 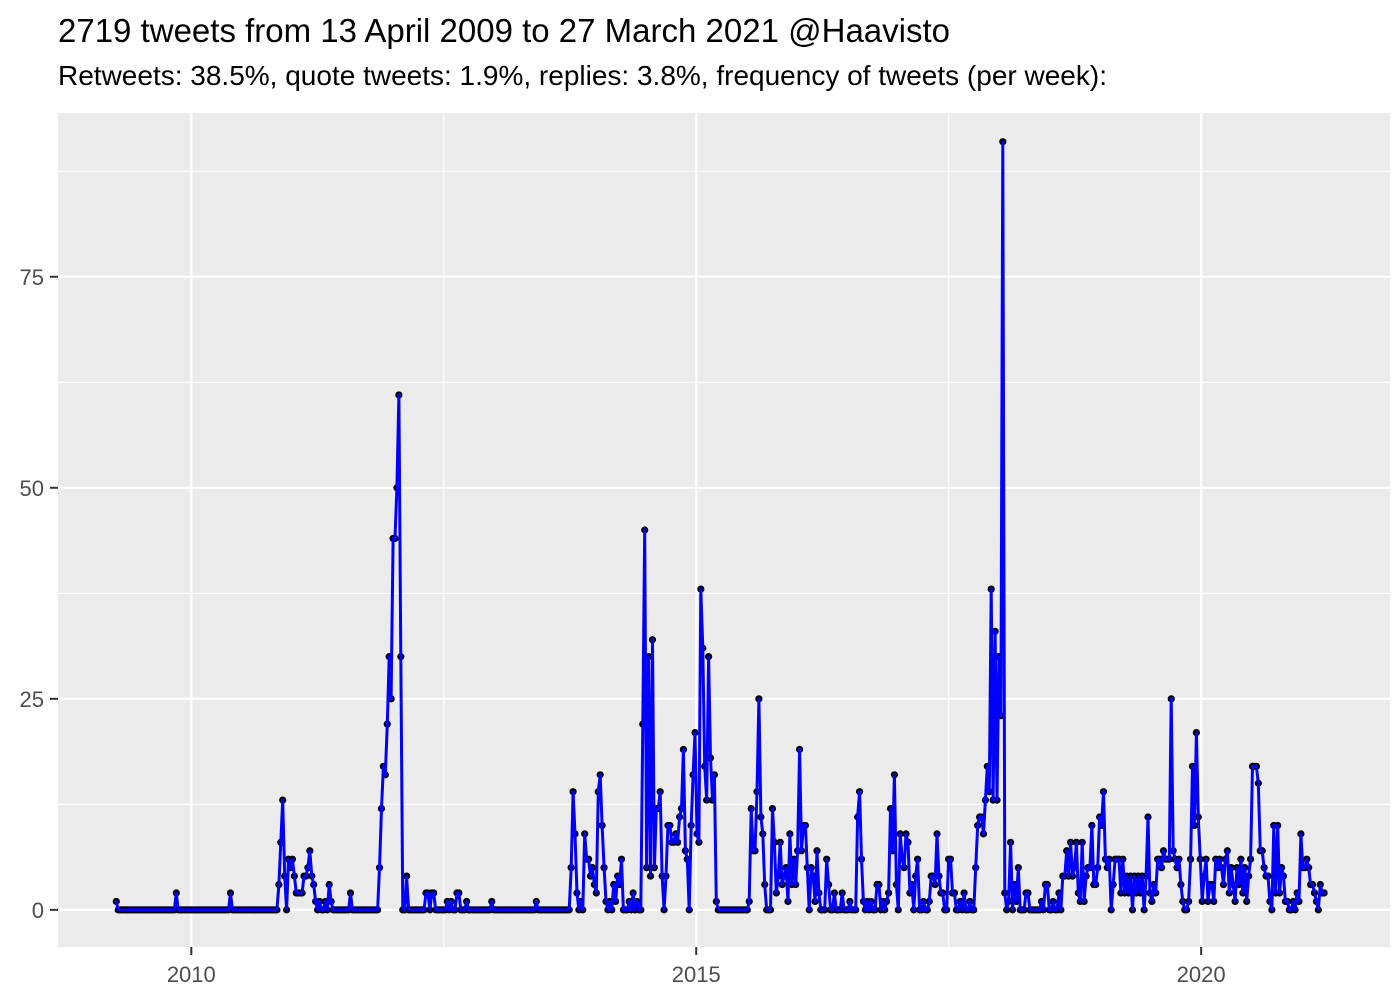 What do you see at coordinates (32, 488) in the screenshot?
I see `y-tick-label: 50` at bounding box center [32, 488].